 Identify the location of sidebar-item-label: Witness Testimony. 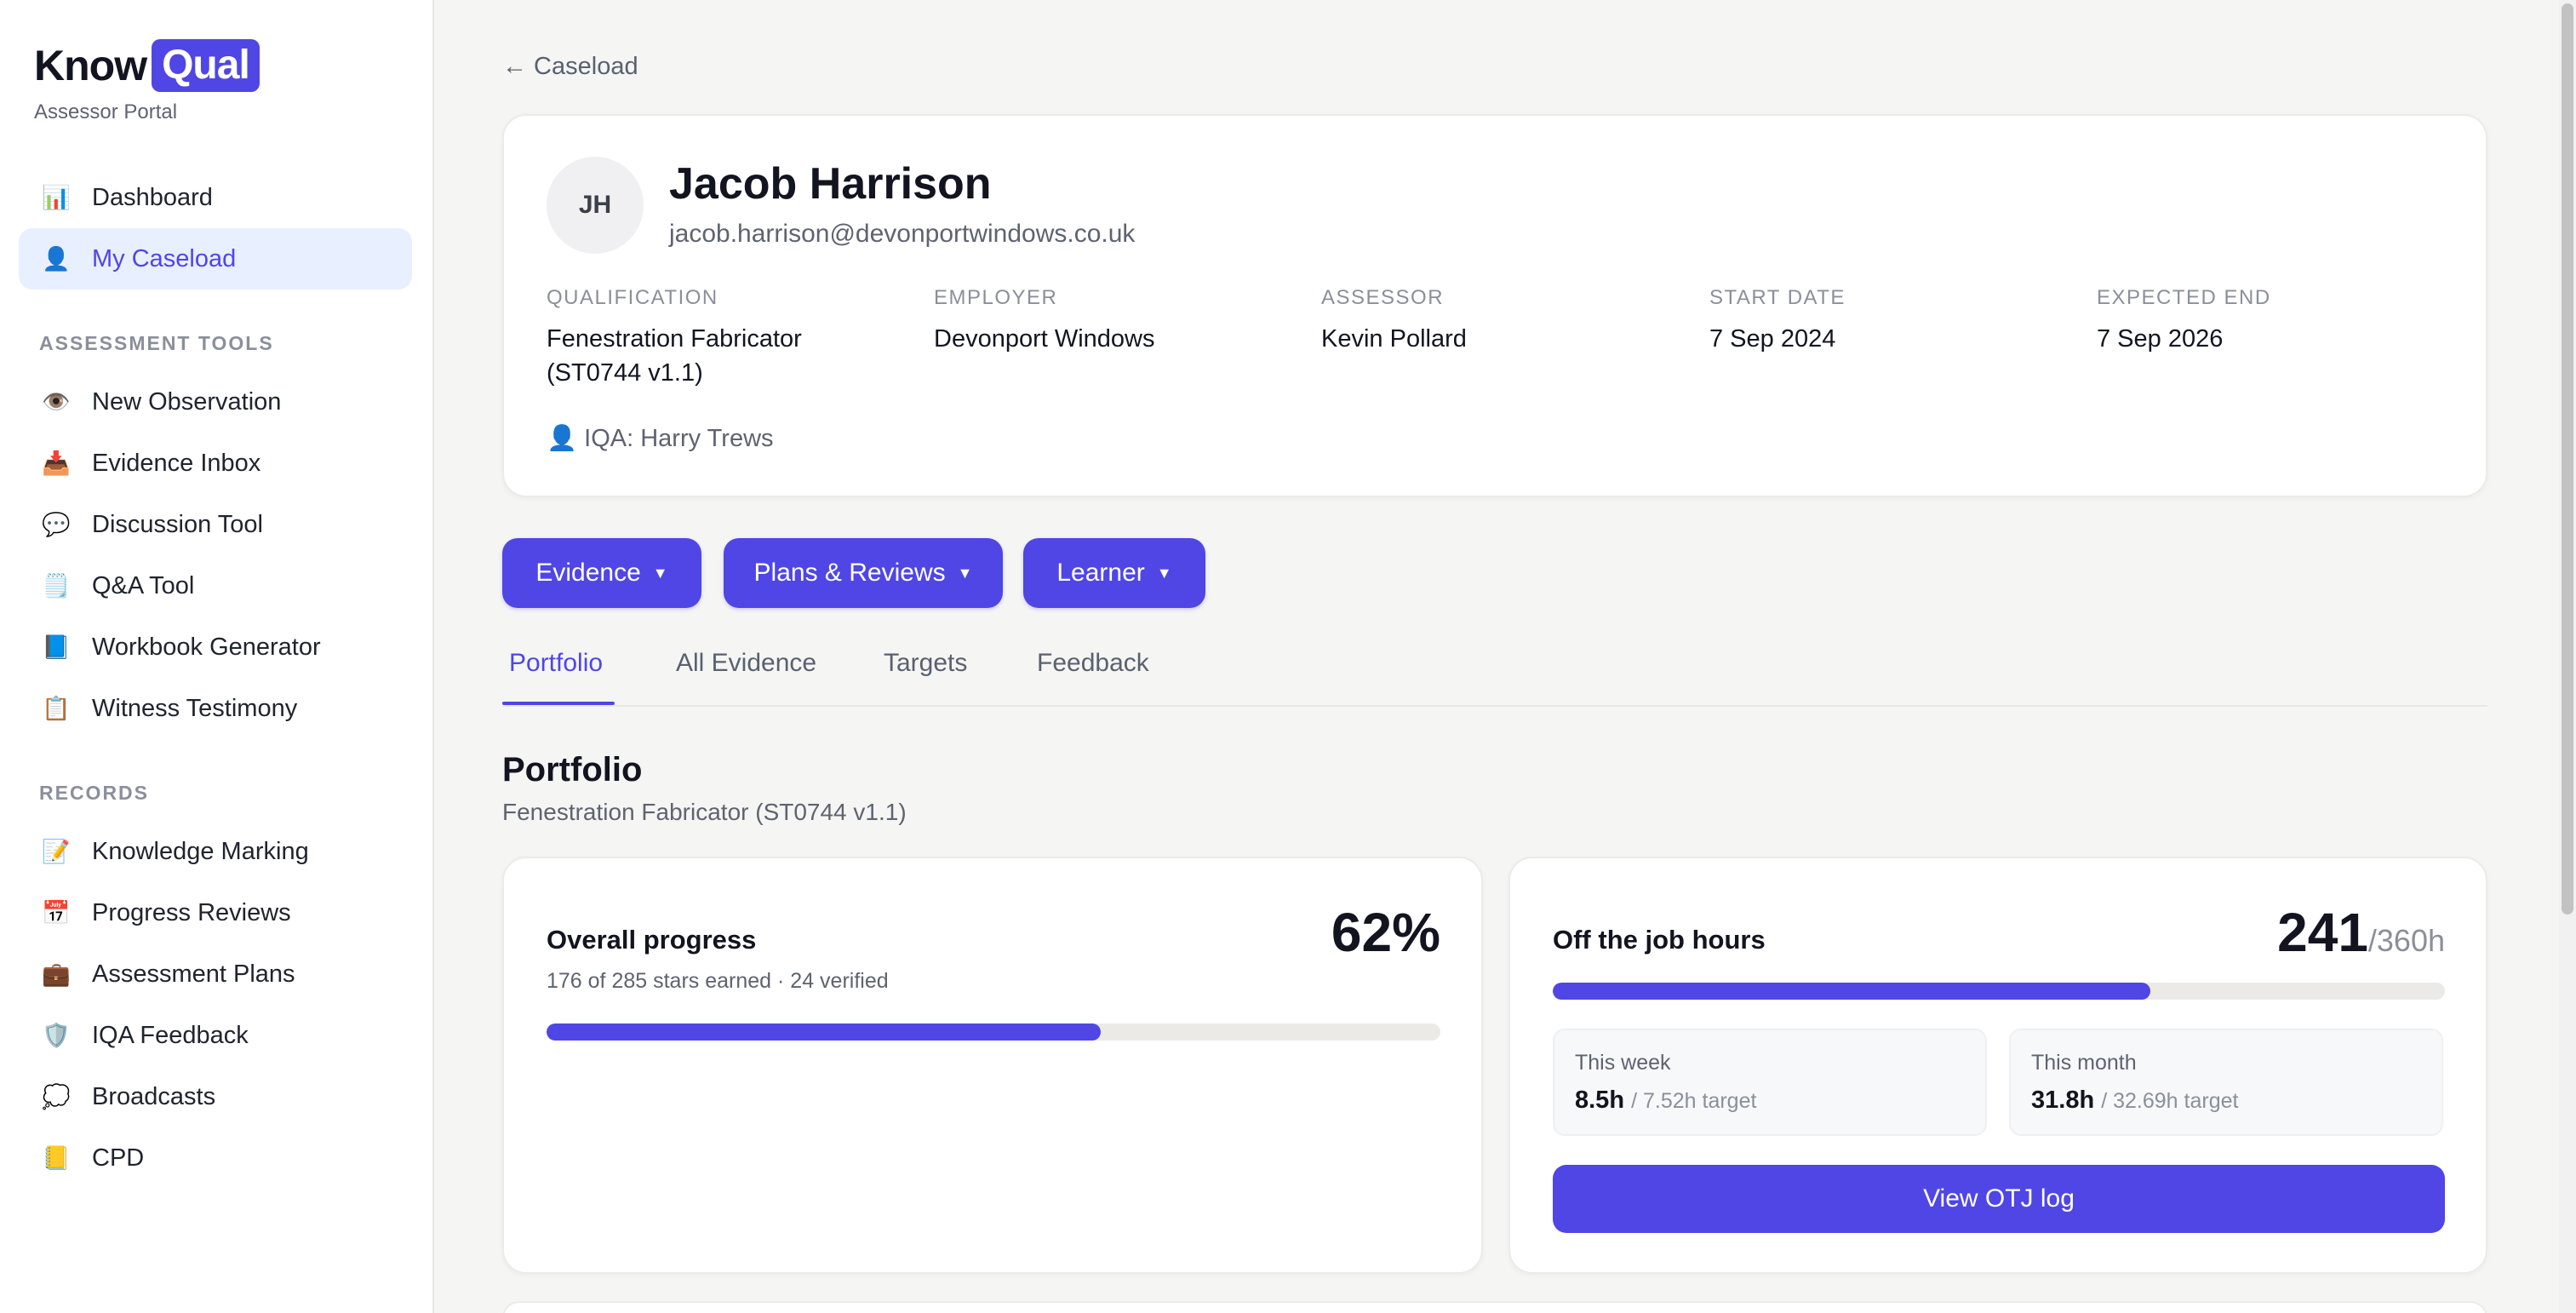
(195, 708).